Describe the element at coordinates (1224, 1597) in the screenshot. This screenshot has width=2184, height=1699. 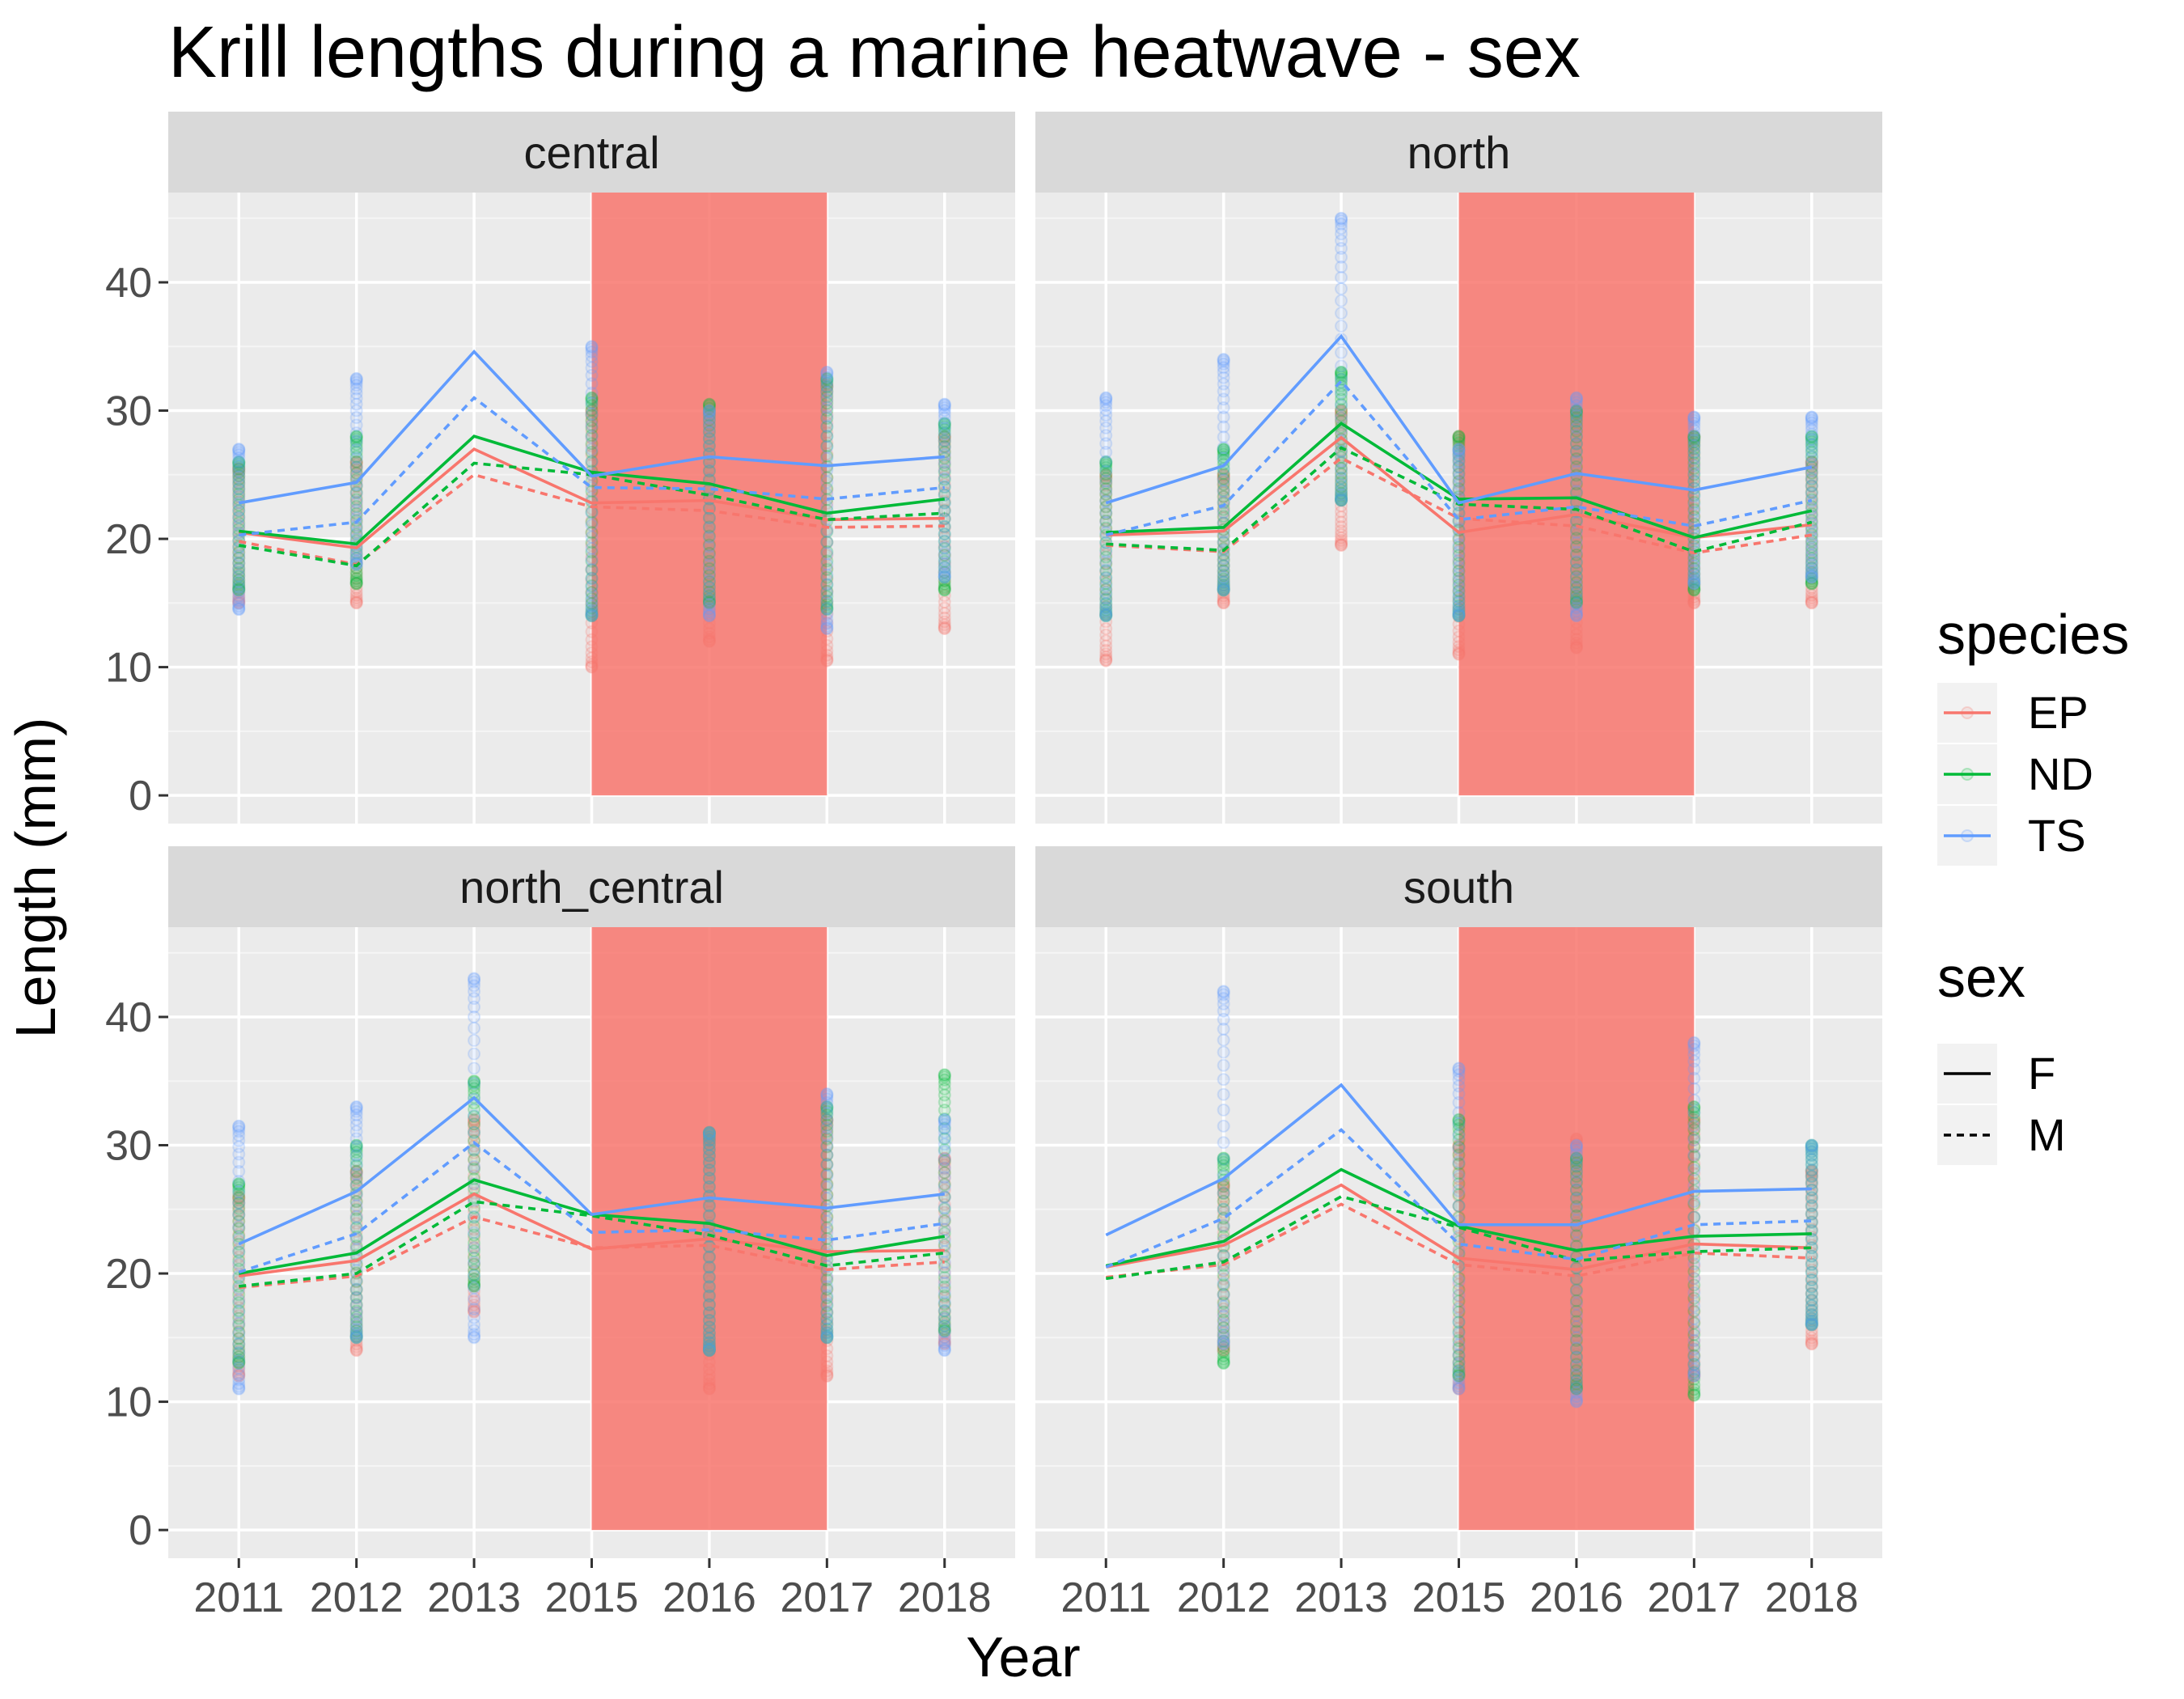
I see `x-tick-label: 2012` at that location.